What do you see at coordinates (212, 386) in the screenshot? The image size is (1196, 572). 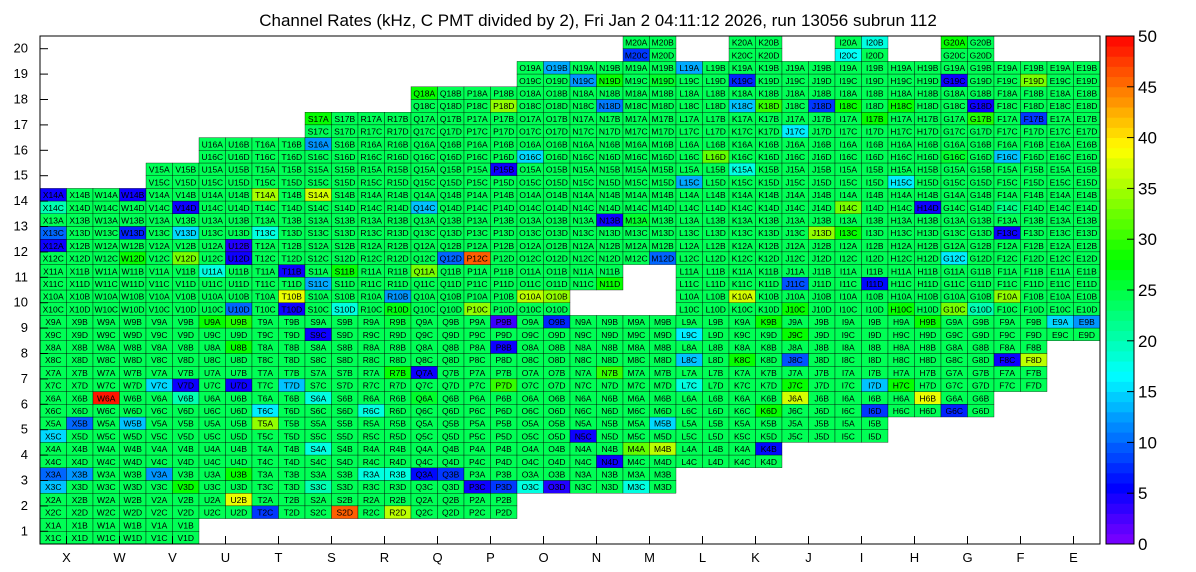 I see `pmt-label-U7C: U7C` at bounding box center [212, 386].